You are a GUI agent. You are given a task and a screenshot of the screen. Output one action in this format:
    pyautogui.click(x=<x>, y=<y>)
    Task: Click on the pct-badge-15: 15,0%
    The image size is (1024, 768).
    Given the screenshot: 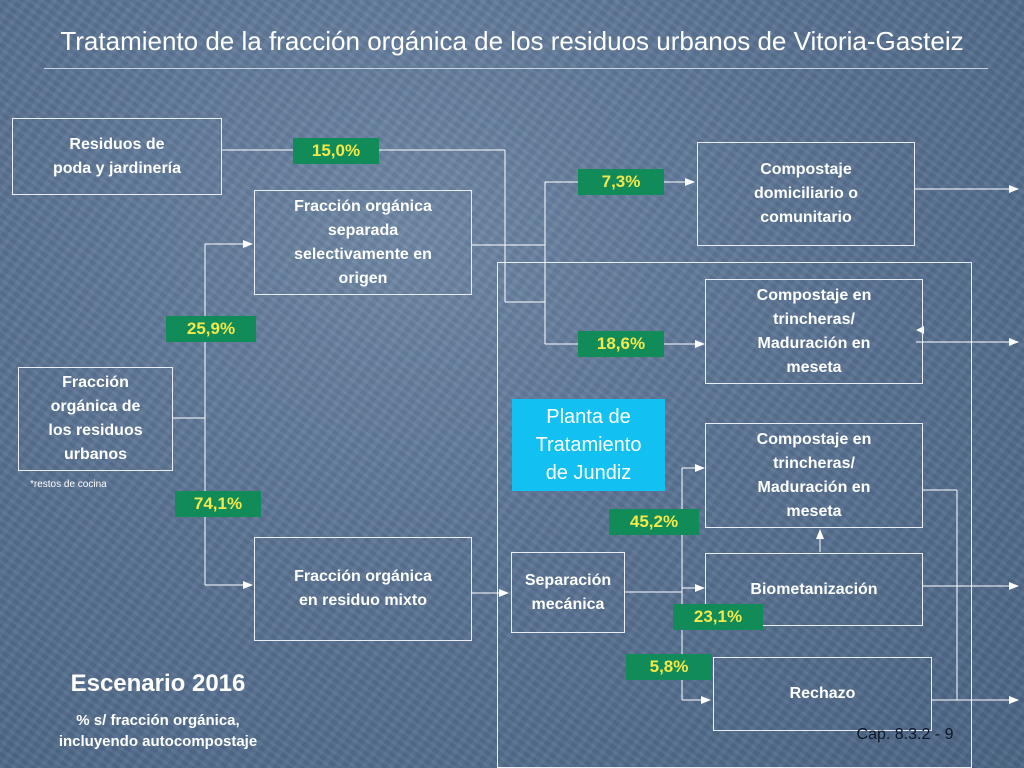 What is the action you would take?
    pyautogui.click(x=336, y=151)
    